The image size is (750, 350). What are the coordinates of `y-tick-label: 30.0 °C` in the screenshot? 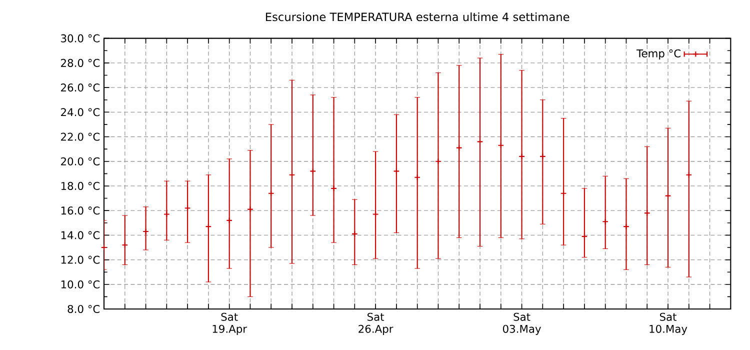 It's located at (80, 38).